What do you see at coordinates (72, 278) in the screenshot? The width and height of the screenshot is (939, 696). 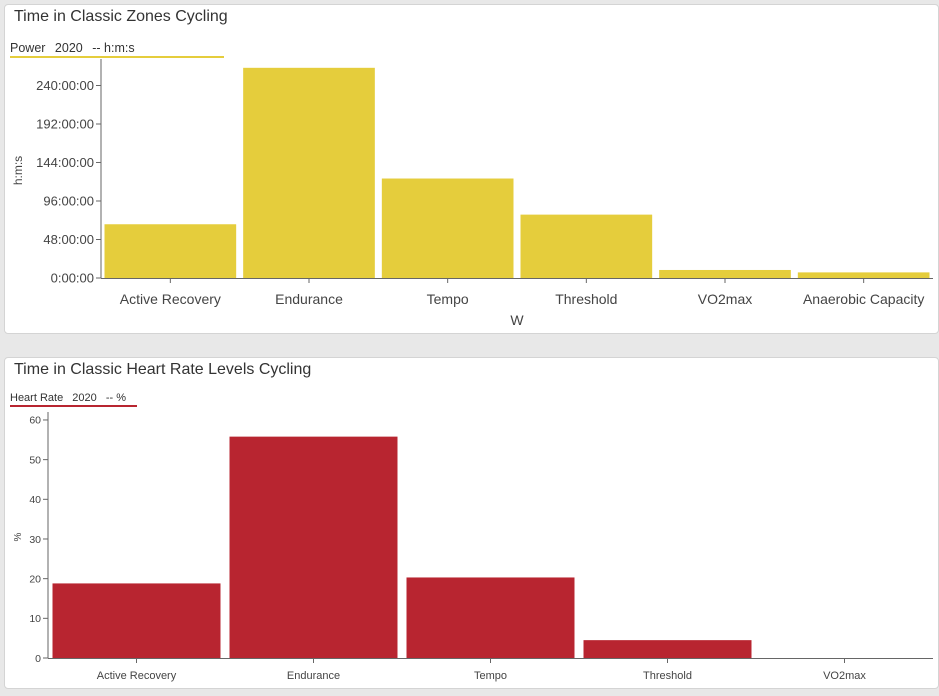 I see `y-tick-label: 0:00:00` at bounding box center [72, 278].